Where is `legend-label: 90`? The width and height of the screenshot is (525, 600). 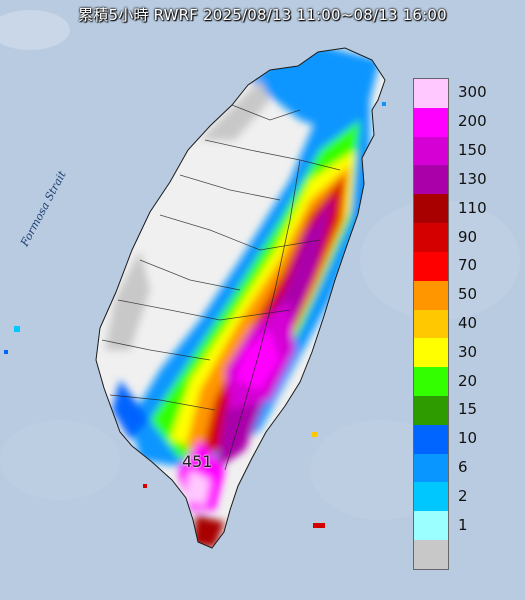
legend-label: 90 is located at coordinates (468, 236).